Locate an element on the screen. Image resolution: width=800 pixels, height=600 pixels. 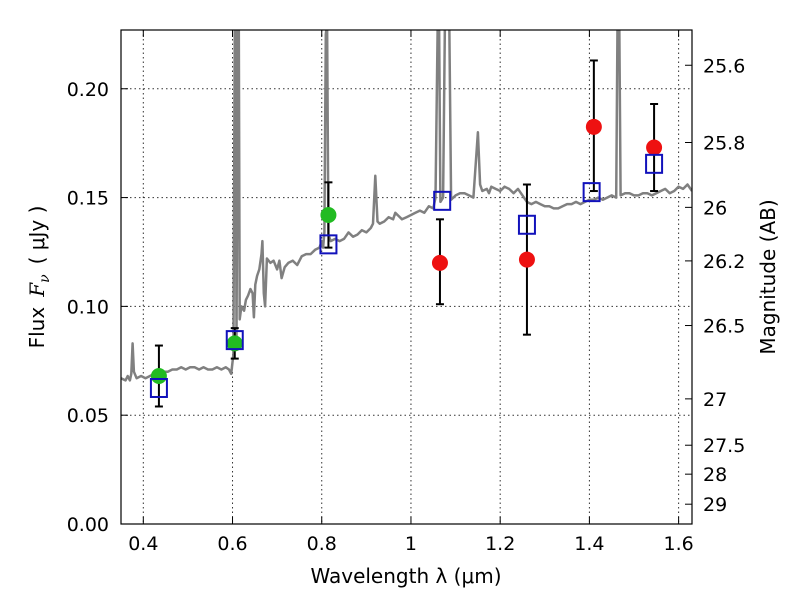
y-axis-label-units: ( μJy ) is located at coordinates (37, 235).